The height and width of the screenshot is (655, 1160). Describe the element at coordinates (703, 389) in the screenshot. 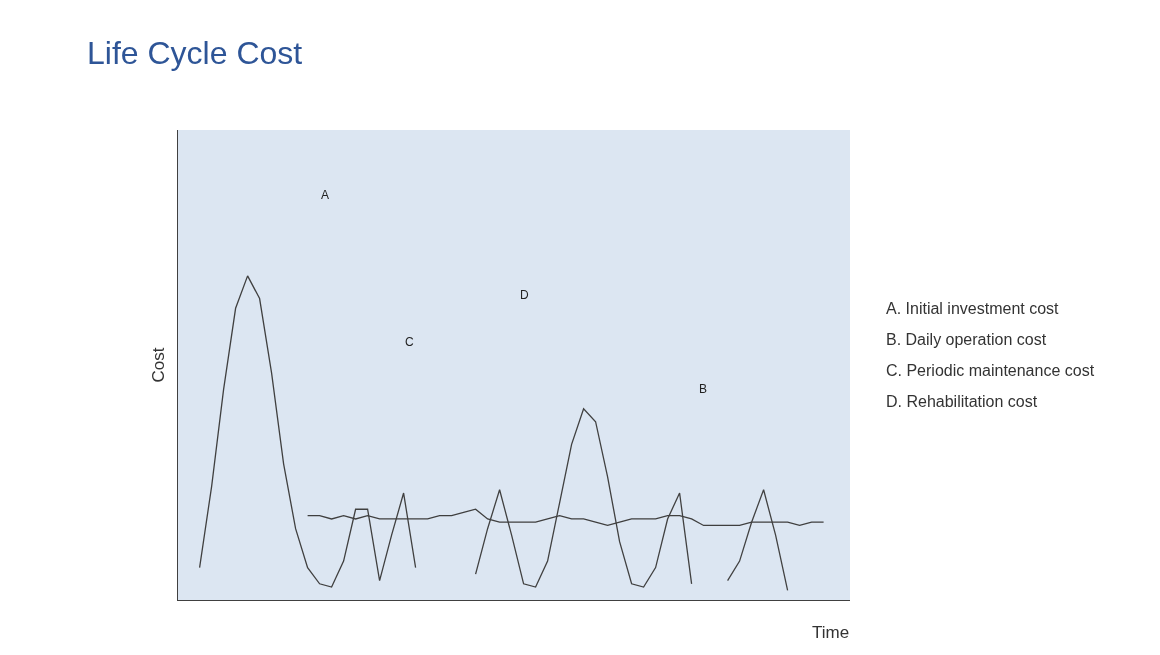

I see `annotation: B` at that location.